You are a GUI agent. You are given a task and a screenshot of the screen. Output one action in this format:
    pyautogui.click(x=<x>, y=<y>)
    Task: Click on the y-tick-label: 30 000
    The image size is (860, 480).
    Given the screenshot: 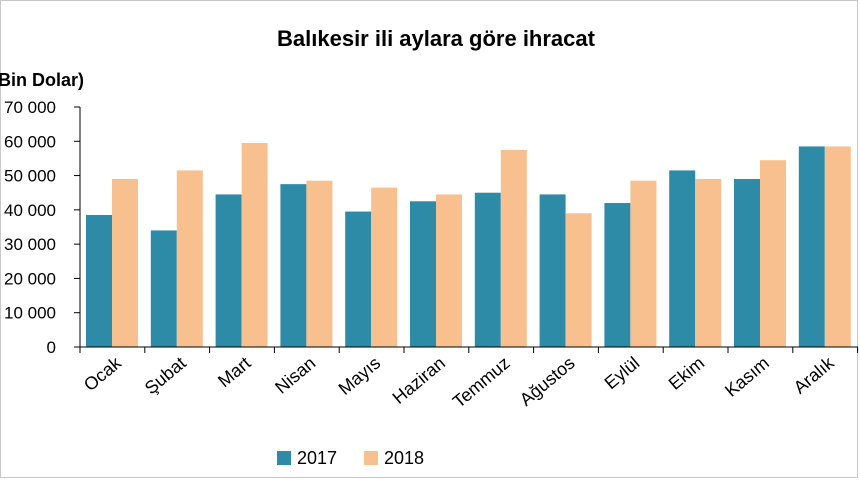 What is the action you would take?
    pyautogui.click(x=30, y=244)
    